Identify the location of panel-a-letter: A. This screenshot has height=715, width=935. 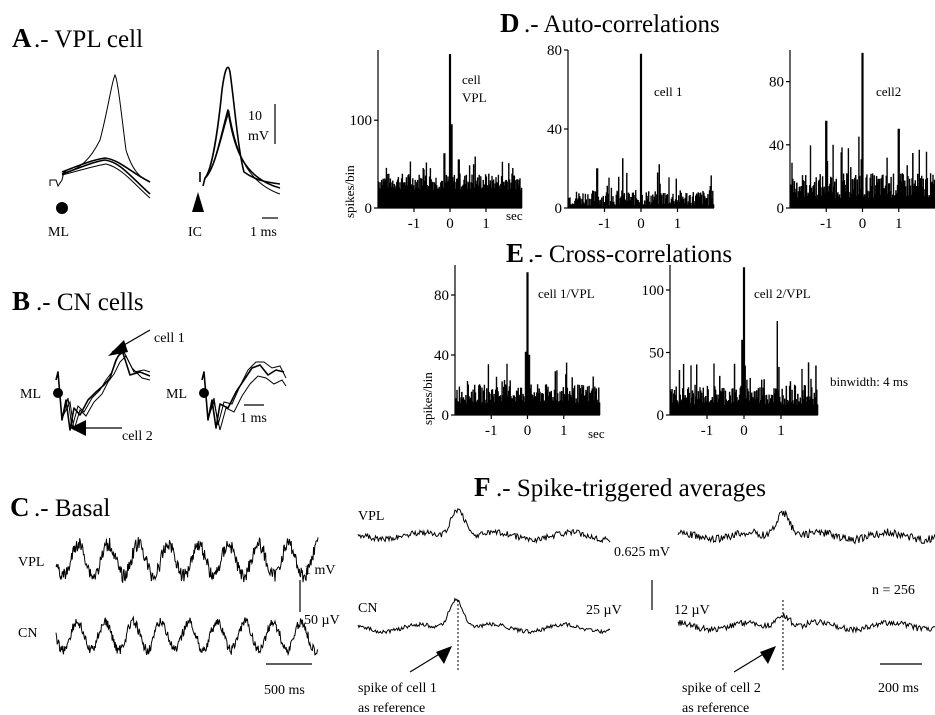
(22, 38).